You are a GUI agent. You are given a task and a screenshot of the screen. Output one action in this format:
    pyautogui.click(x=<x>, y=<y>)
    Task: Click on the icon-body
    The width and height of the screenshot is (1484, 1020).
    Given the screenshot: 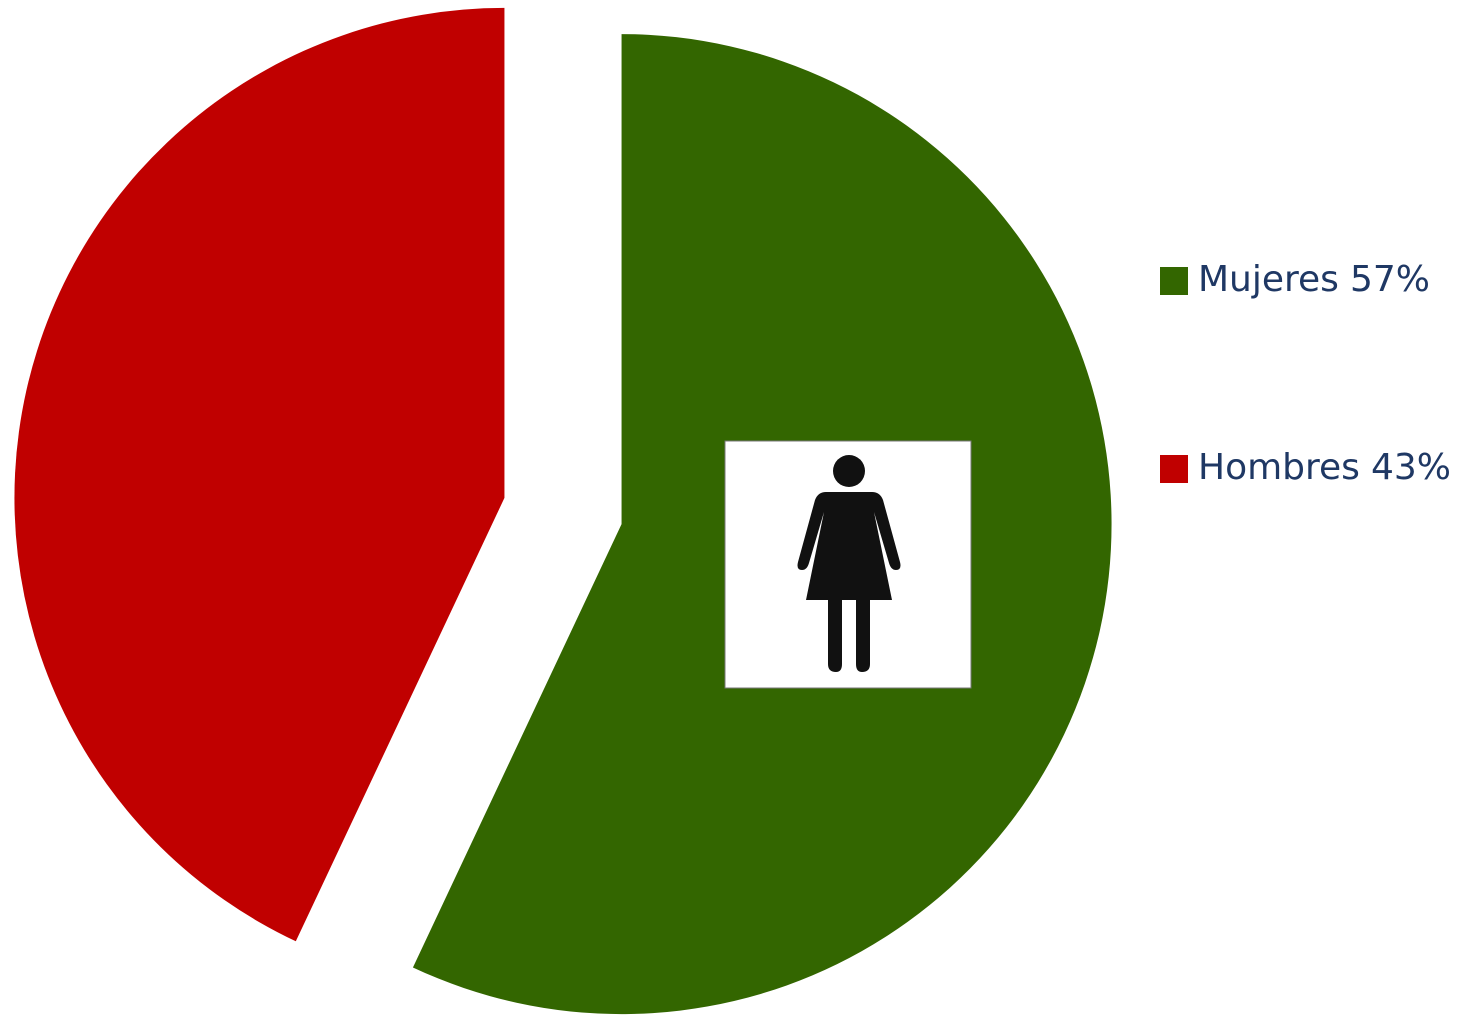 What is the action you would take?
    pyautogui.click(x=849, y=582)
    